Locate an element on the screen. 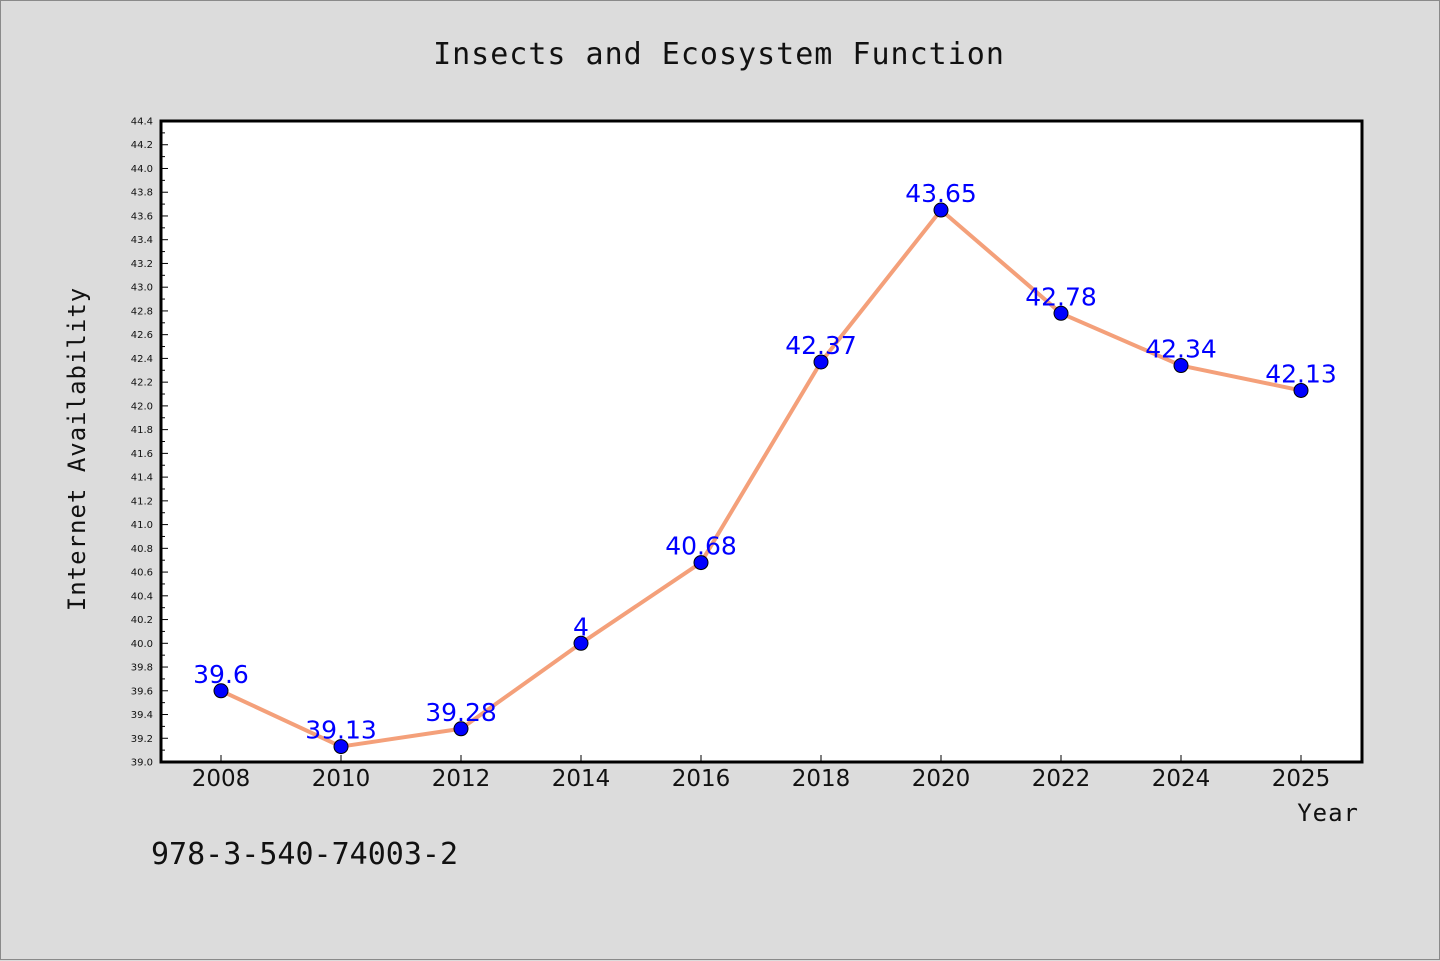  x-tick-label: 2025 is located at coordinates (1301, 779).